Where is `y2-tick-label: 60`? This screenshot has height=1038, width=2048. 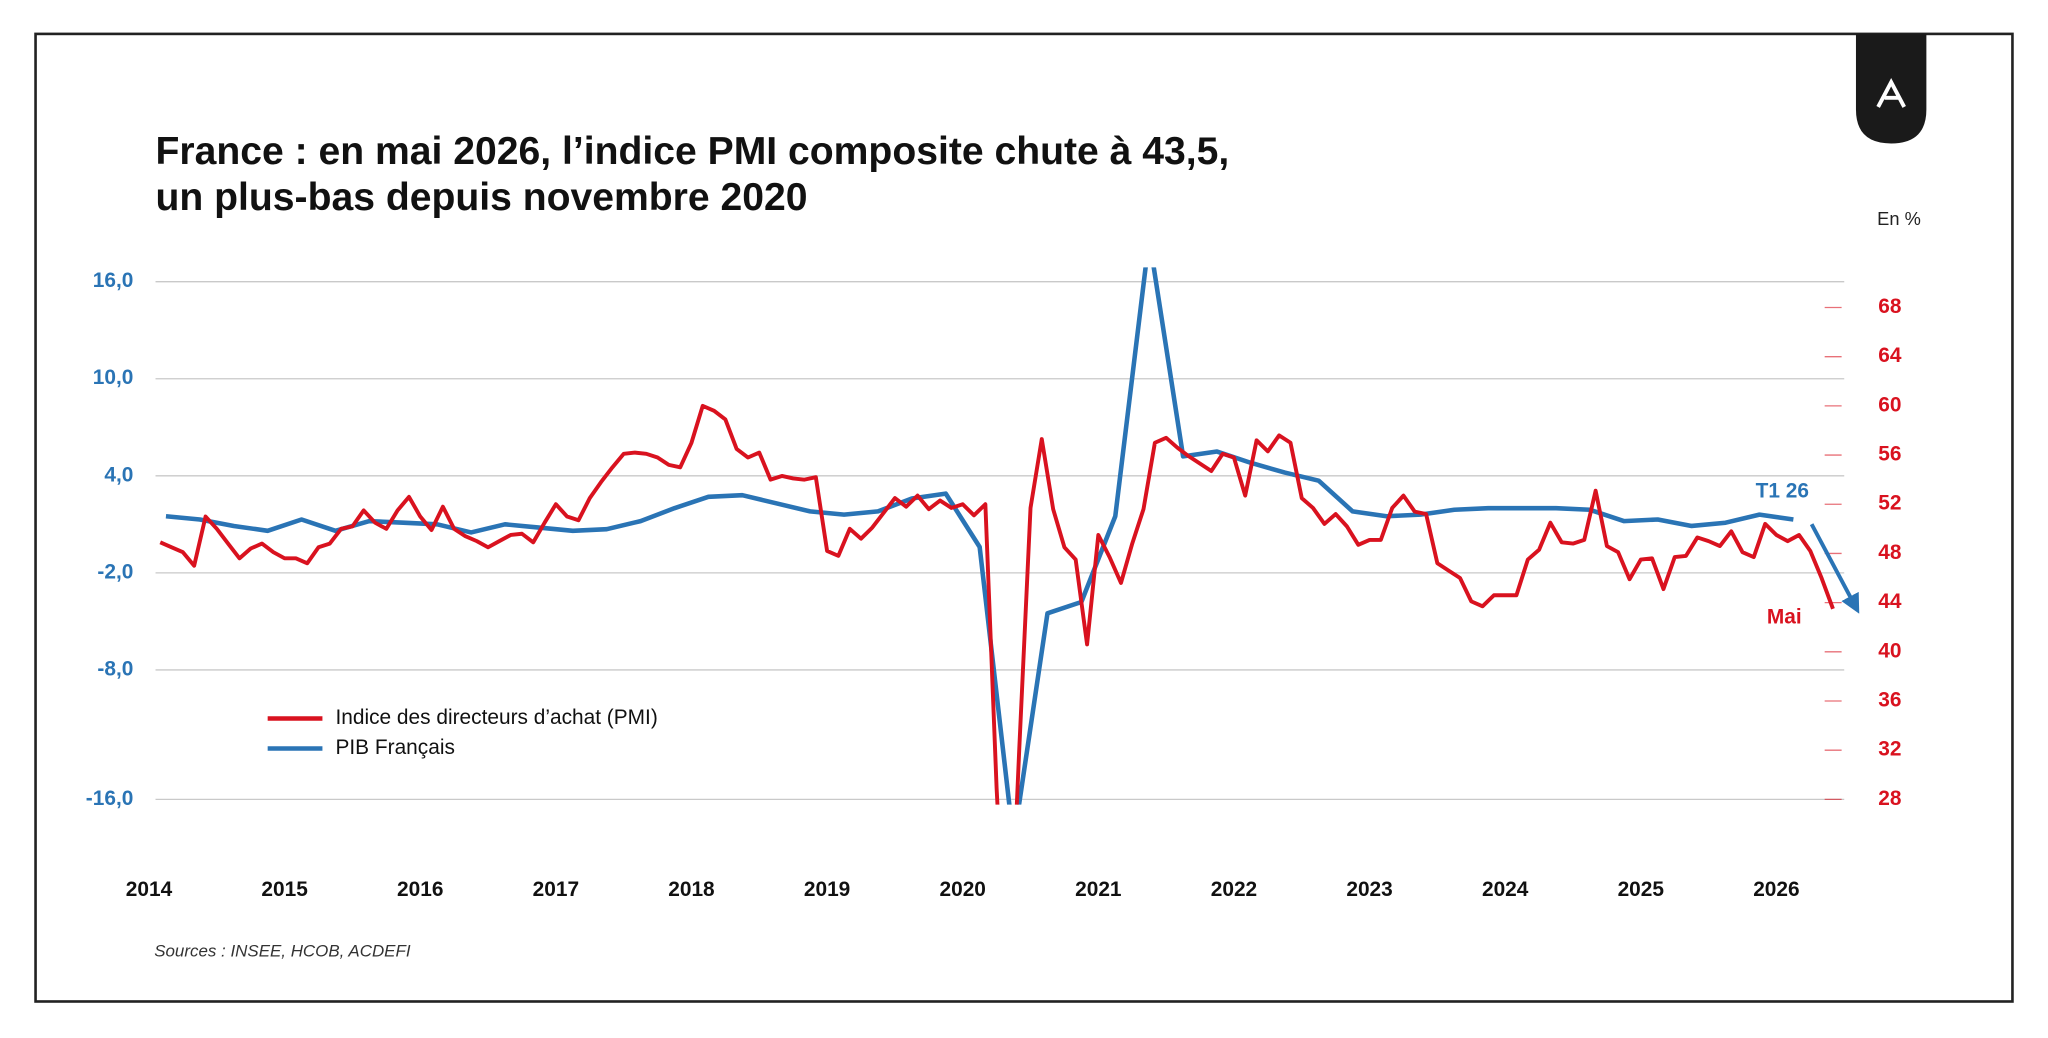
y2-tick-label: 60 is located at coordinates (1889, 404).